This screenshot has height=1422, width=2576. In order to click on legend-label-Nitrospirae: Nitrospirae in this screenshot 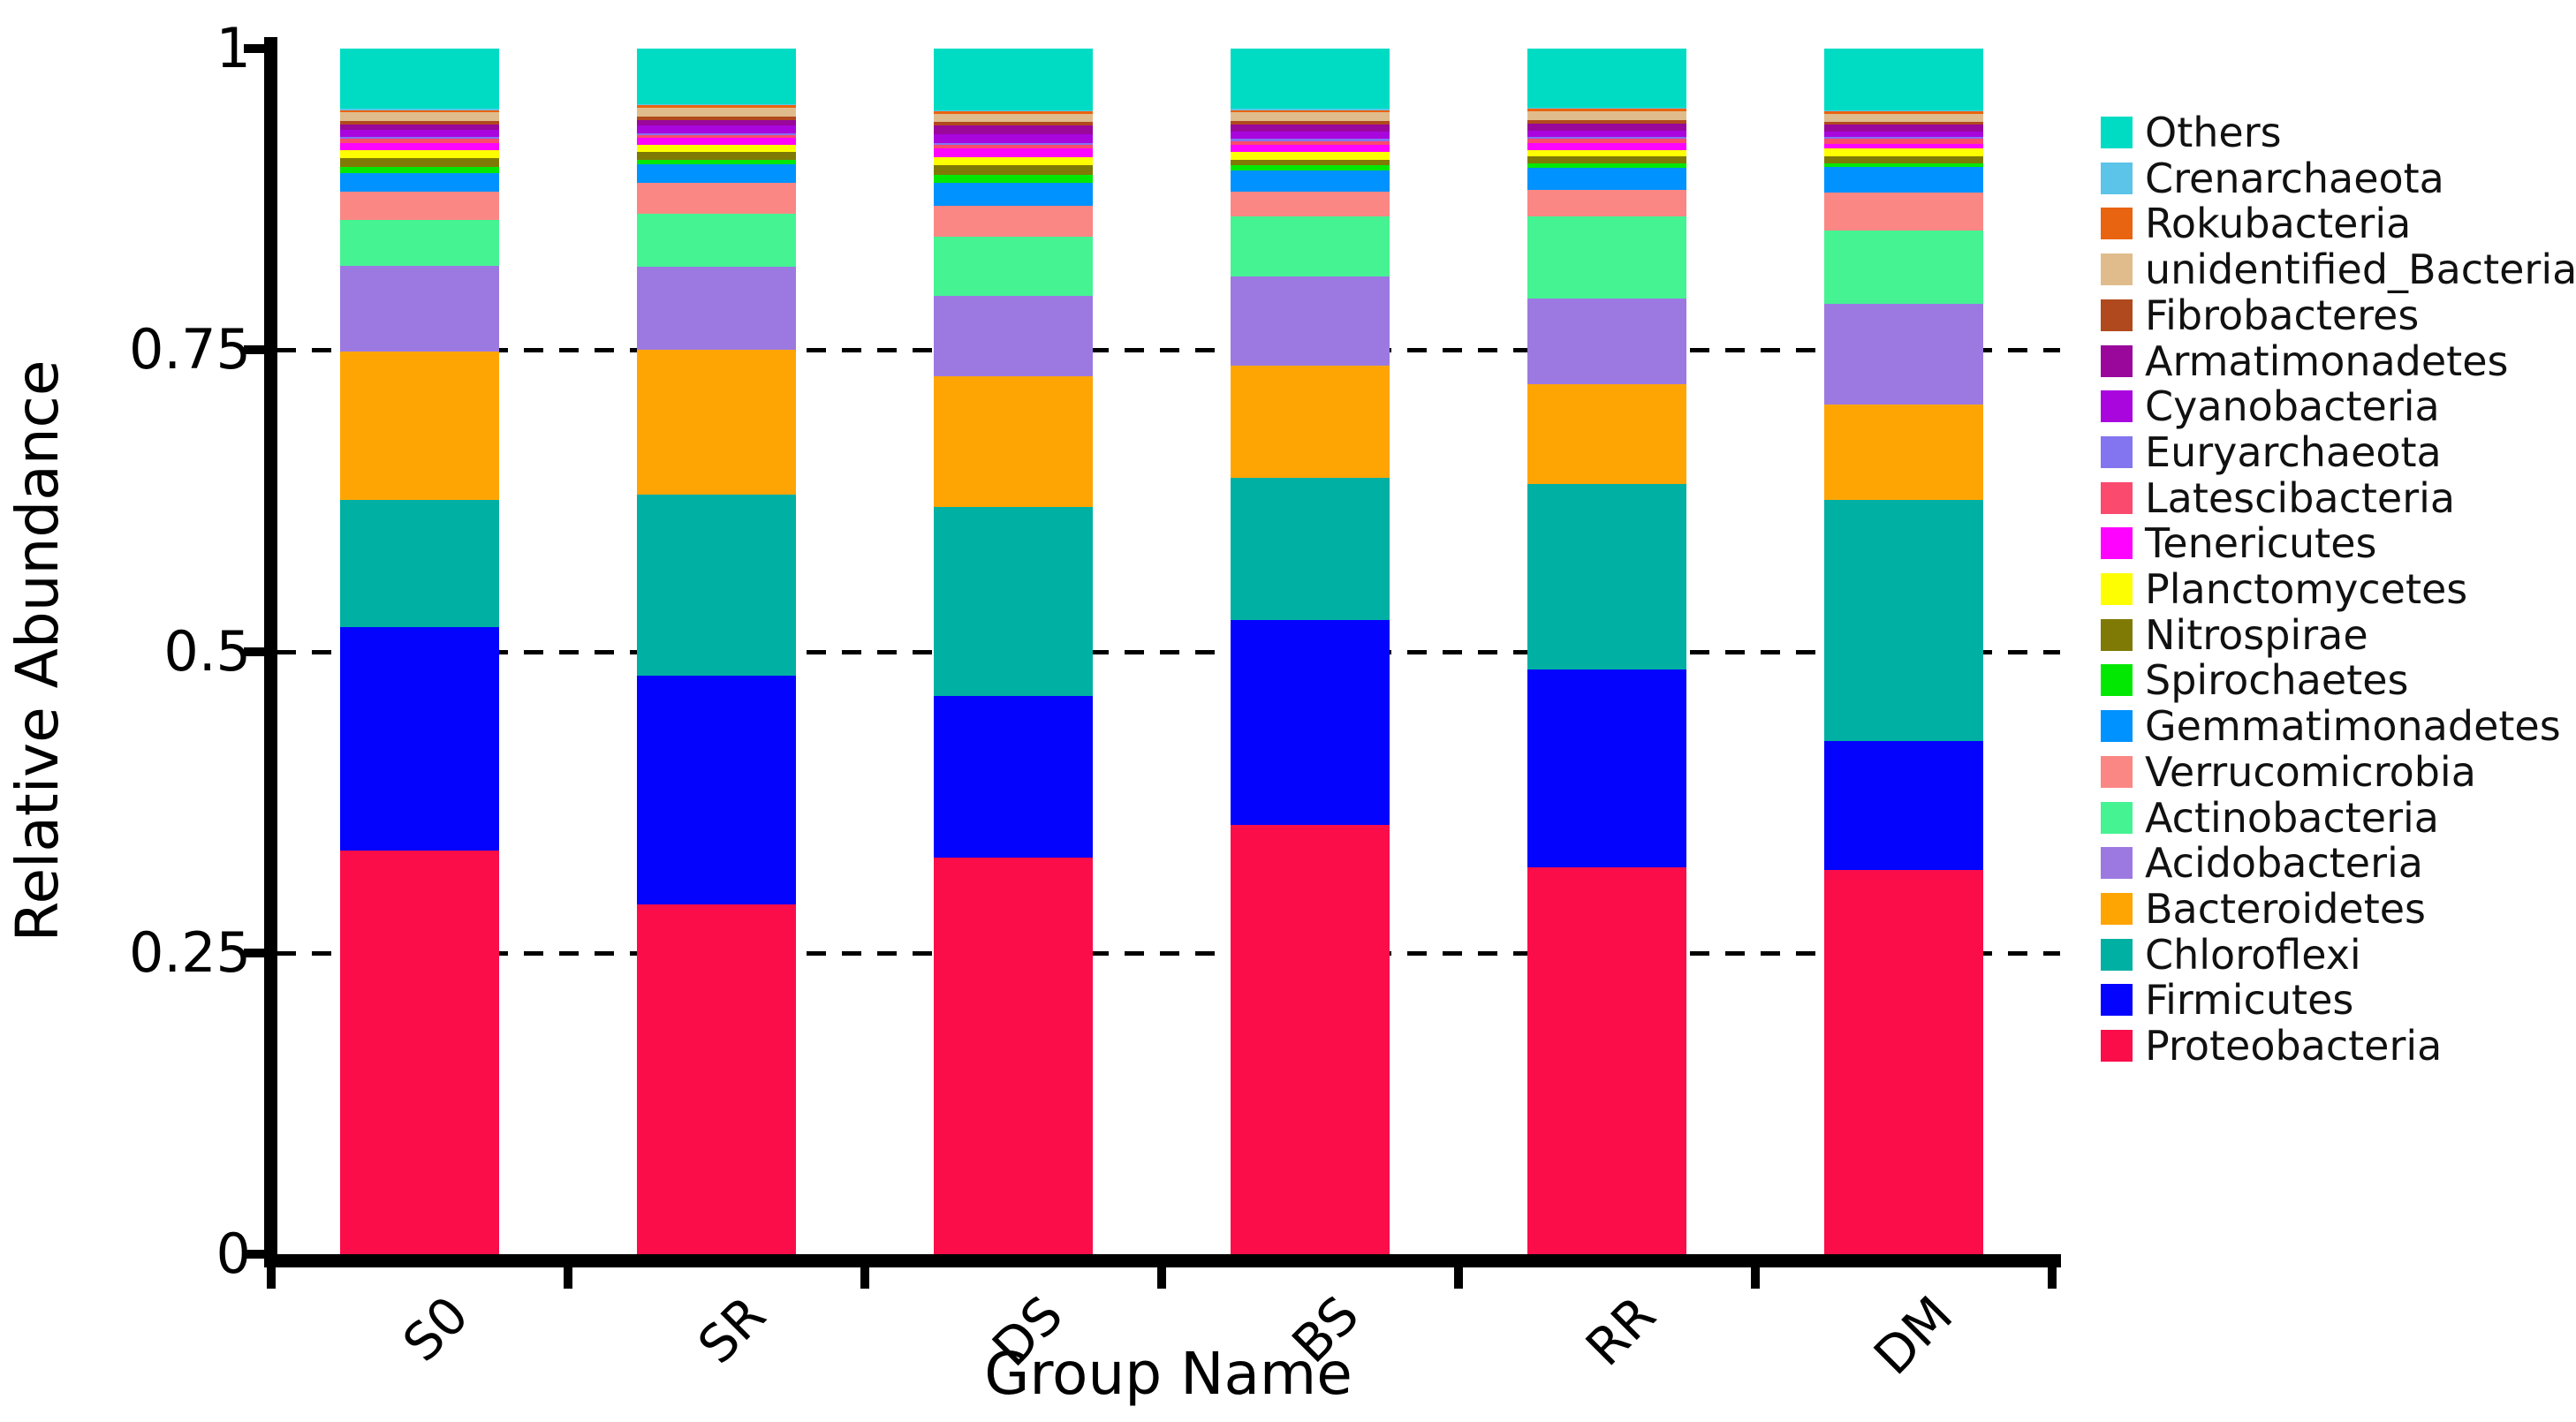, I will do `click(2257, 634)`.